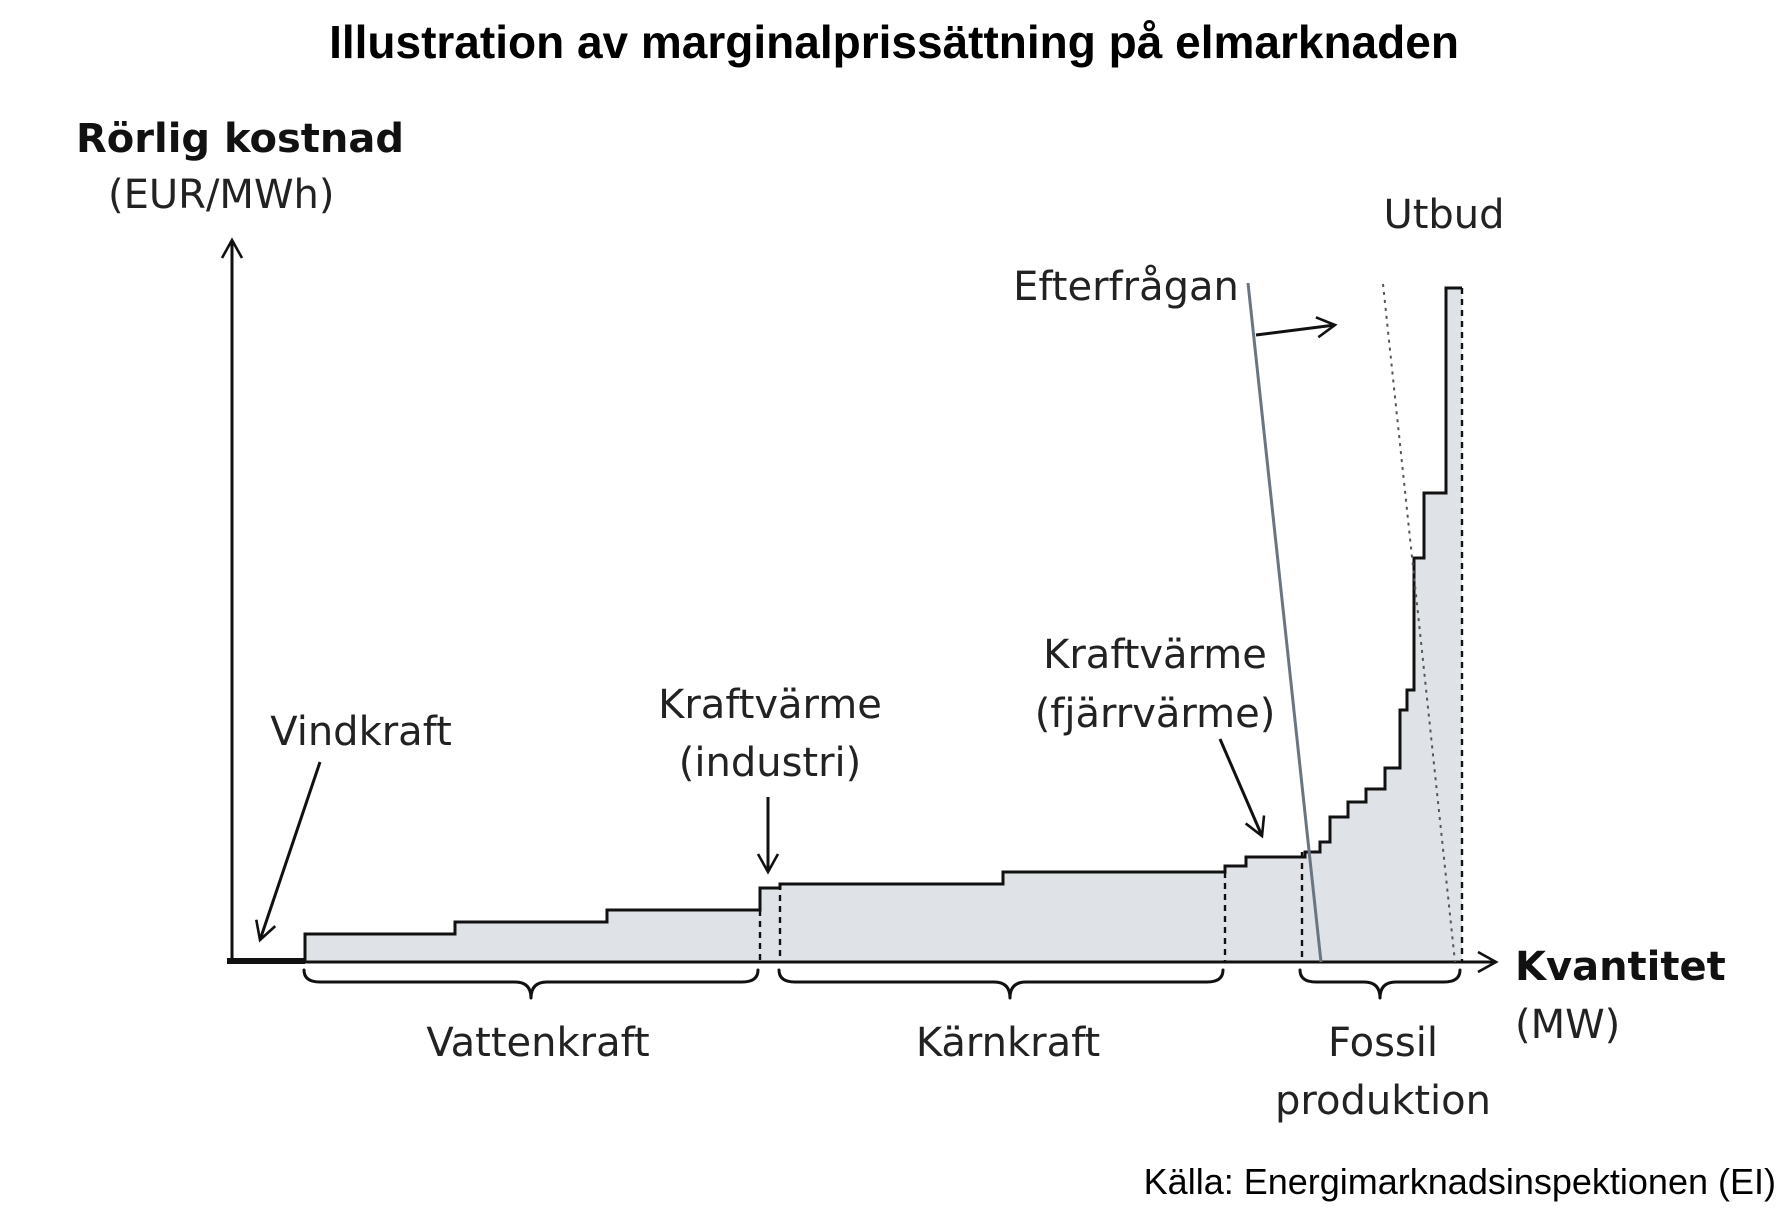 This screenshot has height=1216, width=1788. Describe the element at coordinates (1460, 1181) in the screenshot. I see `source-note: Källa: Energimarknadsinspektionen (EI)` at that location.